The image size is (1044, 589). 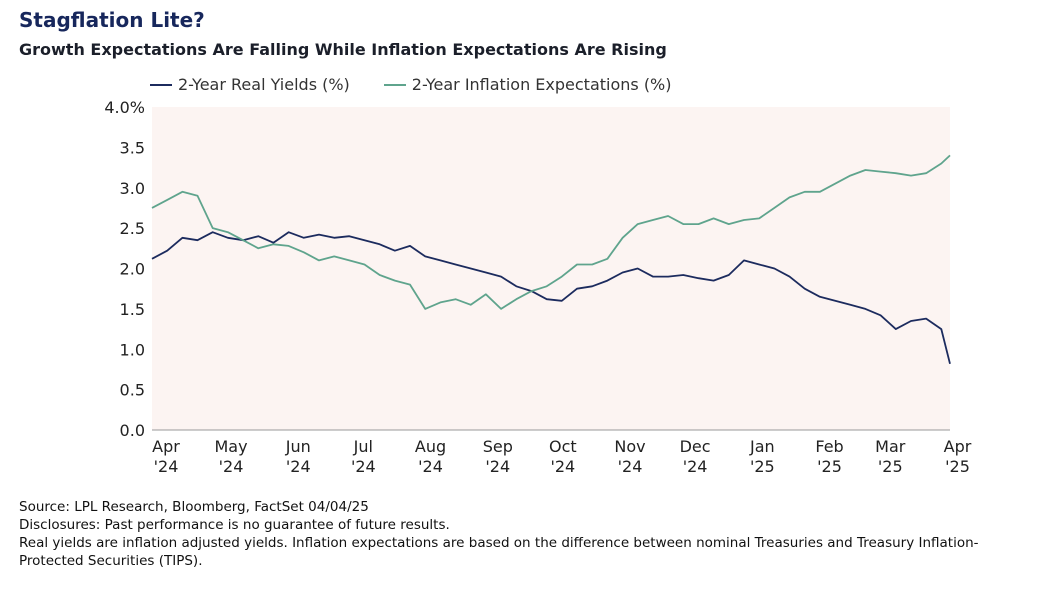 I want to click on x-tick-month: Jul, so click(x=363, y=446).